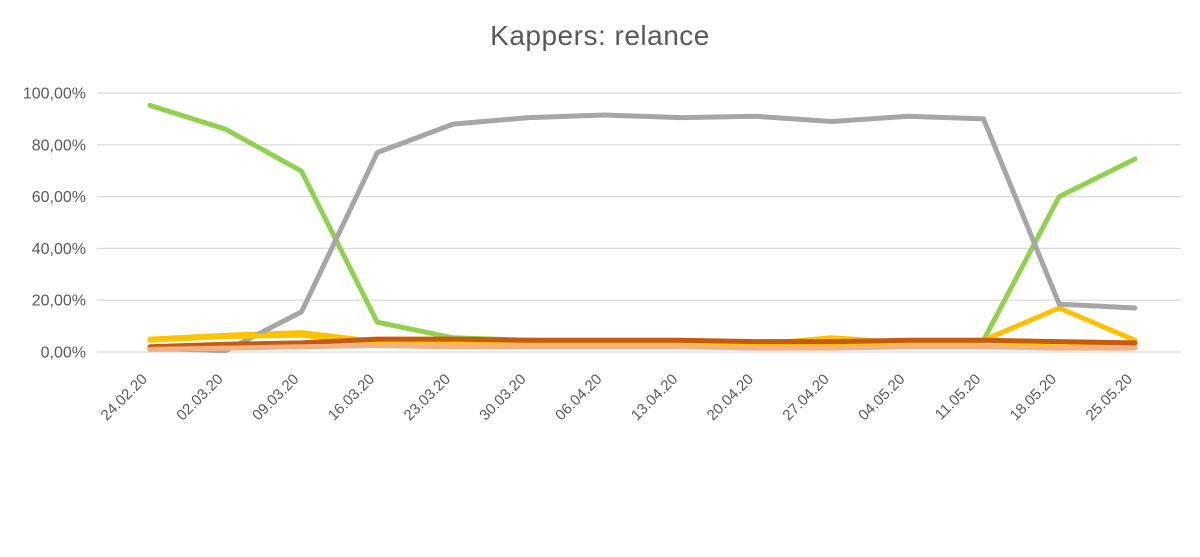 The height and width of the screenshot is (557, 1200). I want to click on y-tick-label: 0,00%, so click(63, 353).